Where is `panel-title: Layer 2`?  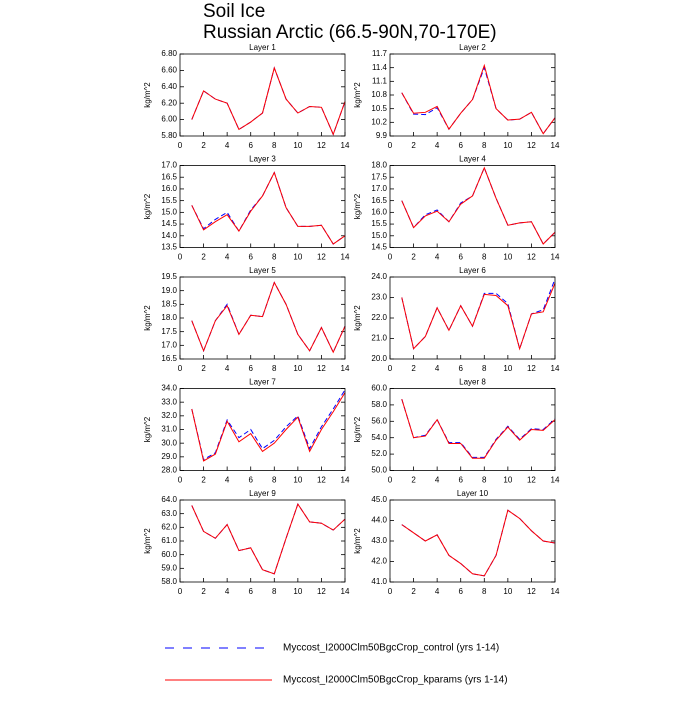
panel-title: Layer 2 is located at coordinates (472, 47).